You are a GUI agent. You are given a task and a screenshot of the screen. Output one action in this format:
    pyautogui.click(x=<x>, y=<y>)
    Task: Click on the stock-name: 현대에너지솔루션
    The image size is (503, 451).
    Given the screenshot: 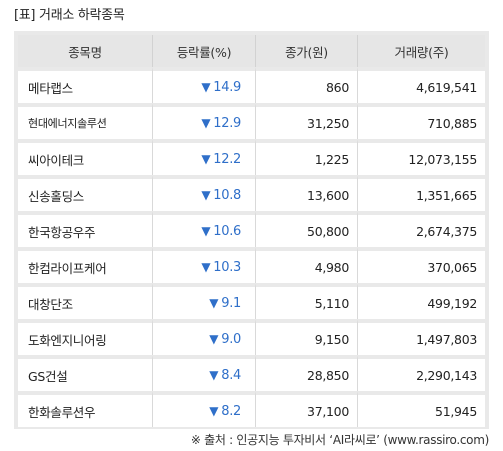 What is the action you would take?
    pyautogui.click(x=85, y=121)
    